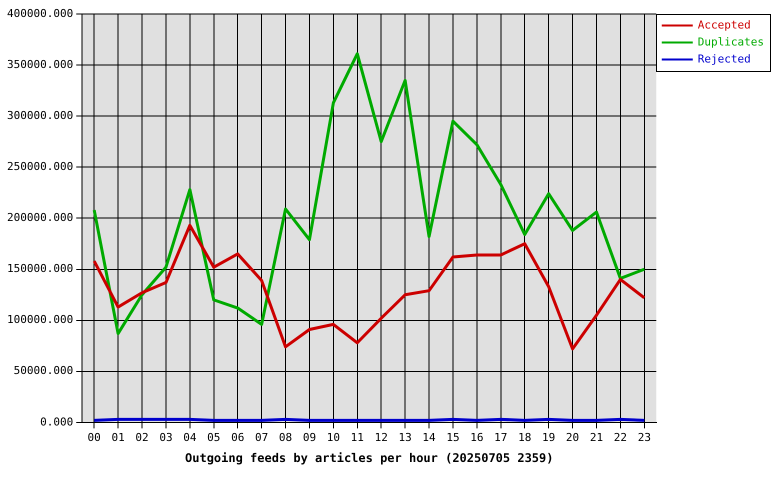 This screenshot has height=480, width=780. I want to click on x-tick-label: 22, so click(621, 437).